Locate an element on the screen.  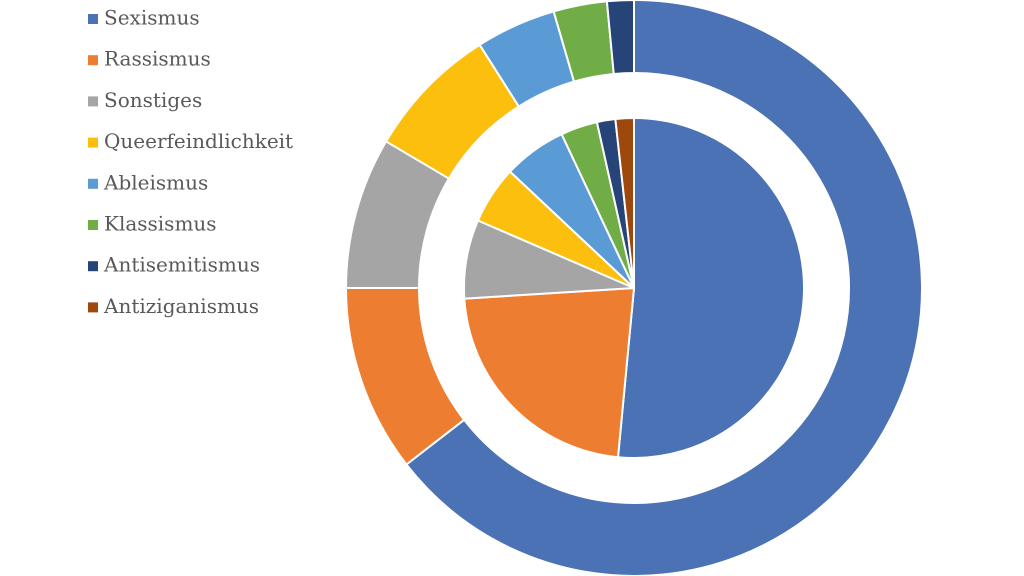
legend-label: Sonstiges is located at coordinates (153, 100).